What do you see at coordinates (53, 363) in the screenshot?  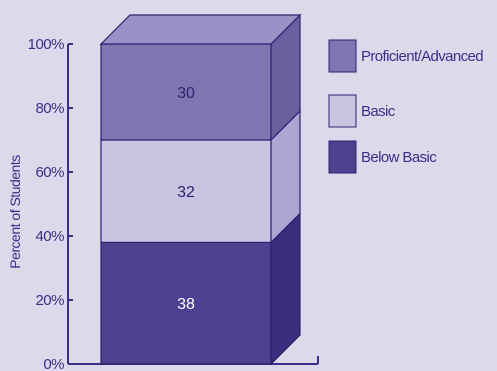 I see `y-tick-label: 0%` at bounding box center [53, 363].